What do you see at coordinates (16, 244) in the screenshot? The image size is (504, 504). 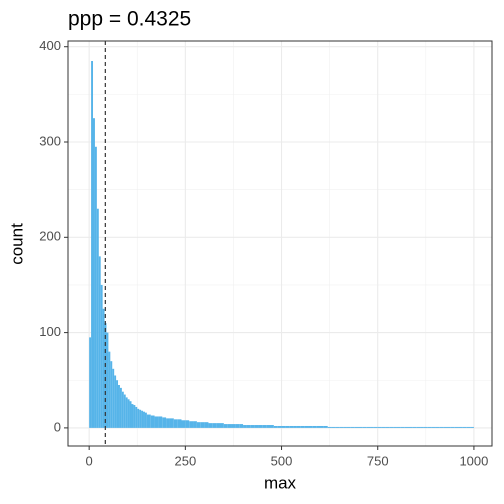 I see `y-axis-title: count` at bounding box center [16, 244].